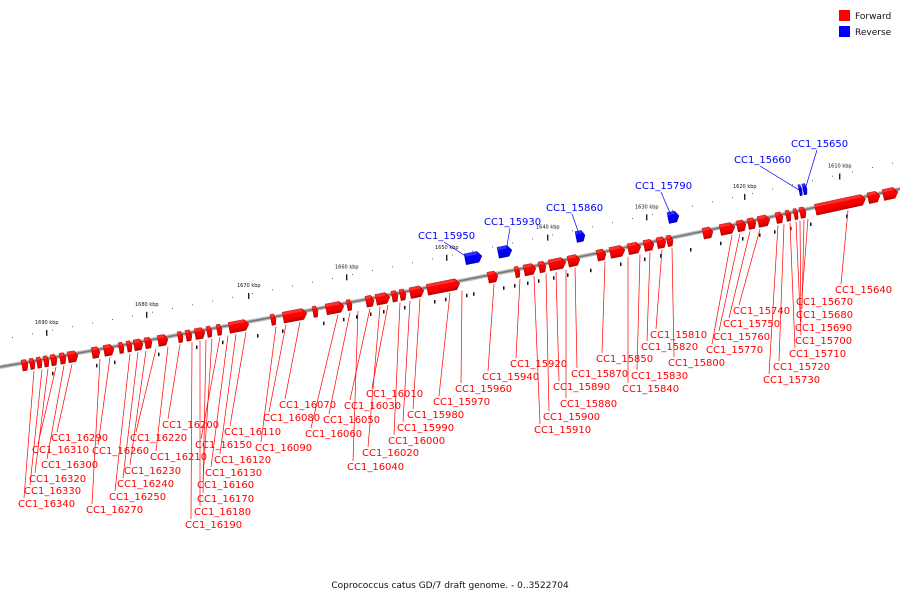  What do you see at coordinates (483, 389) in the screenshot?
I see `forward-gene-label: CC1_15960` at bounding box center [483, 389].